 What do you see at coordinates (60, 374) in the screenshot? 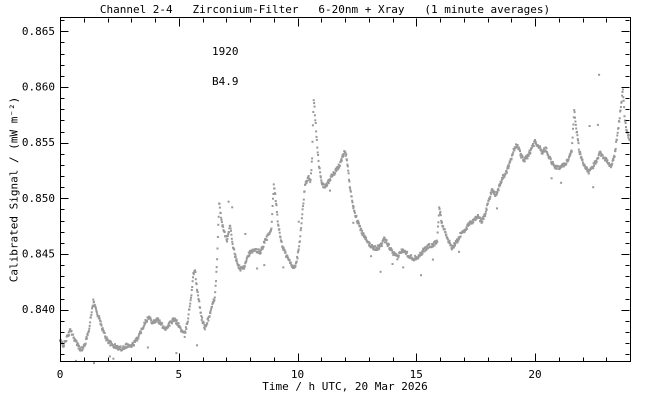
I see `x-tick-label: 0` at bounding box center [60, 374].